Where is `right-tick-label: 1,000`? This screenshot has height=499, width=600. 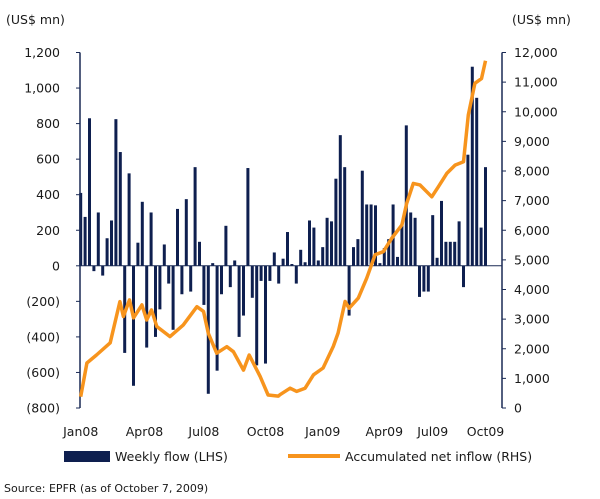
right-tick-label: 1,000 is located at coordinates (532, 378).